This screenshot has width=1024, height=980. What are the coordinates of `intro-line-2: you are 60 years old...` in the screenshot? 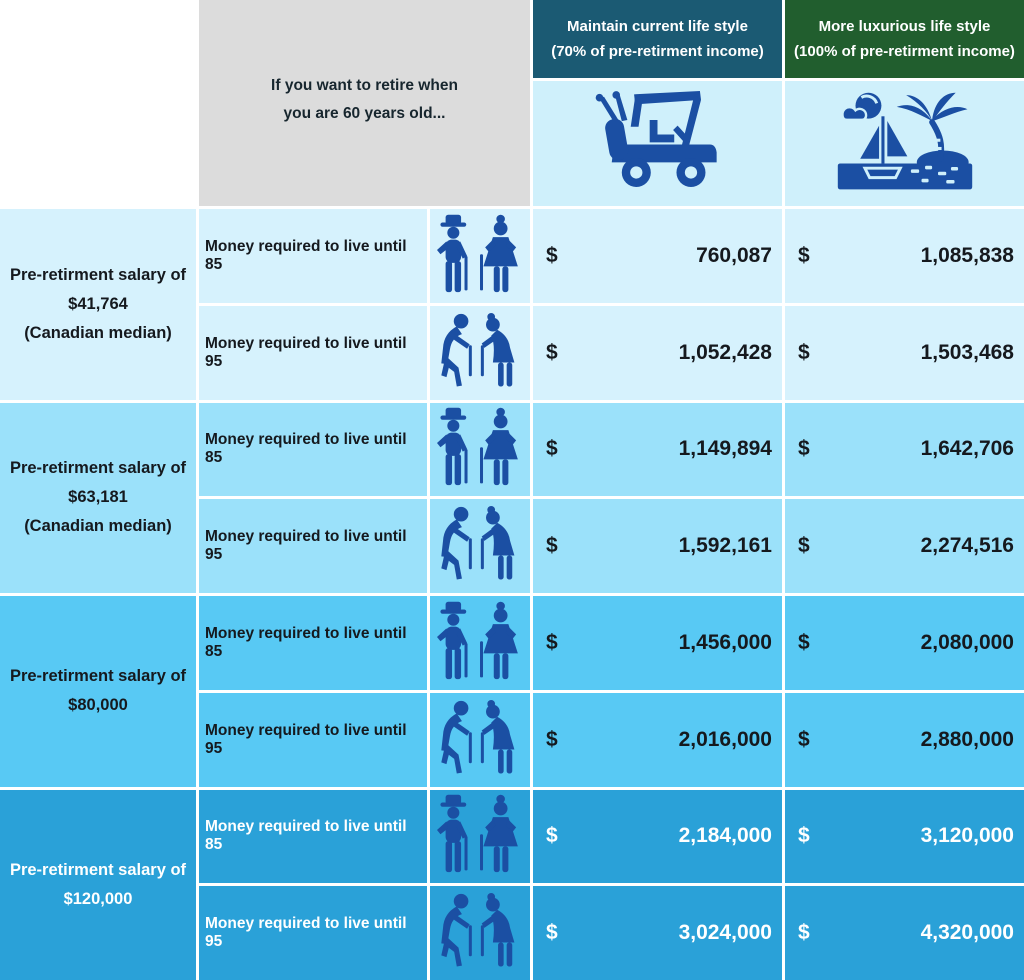 It's located at (364, 113).